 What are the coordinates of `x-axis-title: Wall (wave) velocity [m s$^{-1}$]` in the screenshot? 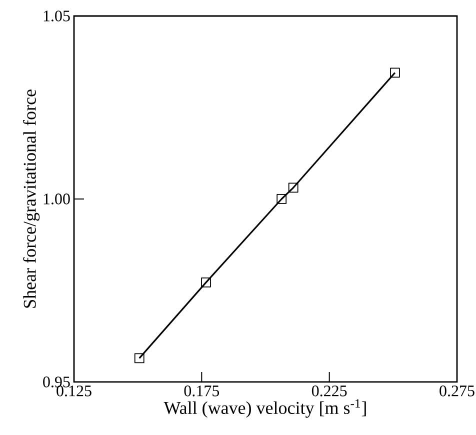 It's located at (265, 408).